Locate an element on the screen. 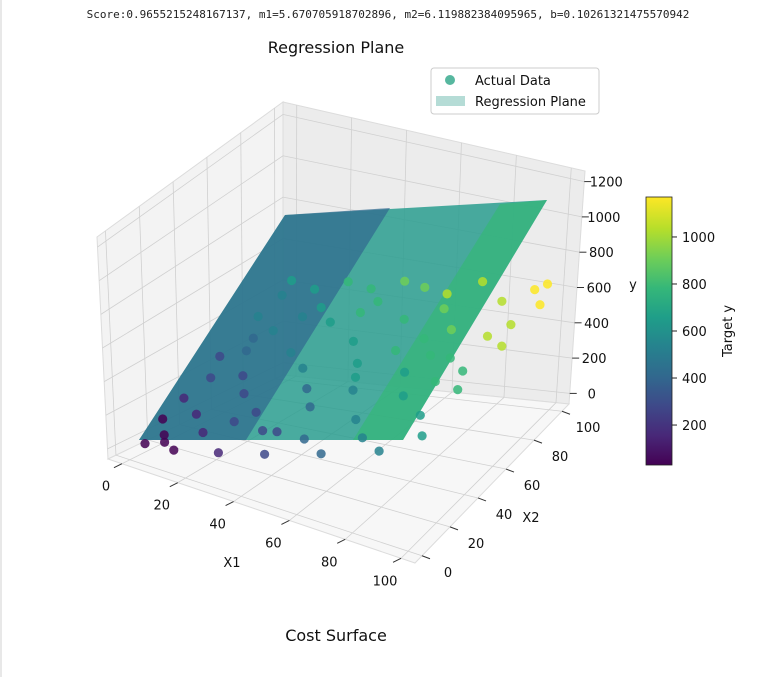  z-tick-label: 800 is located at coordinates (601, 253).